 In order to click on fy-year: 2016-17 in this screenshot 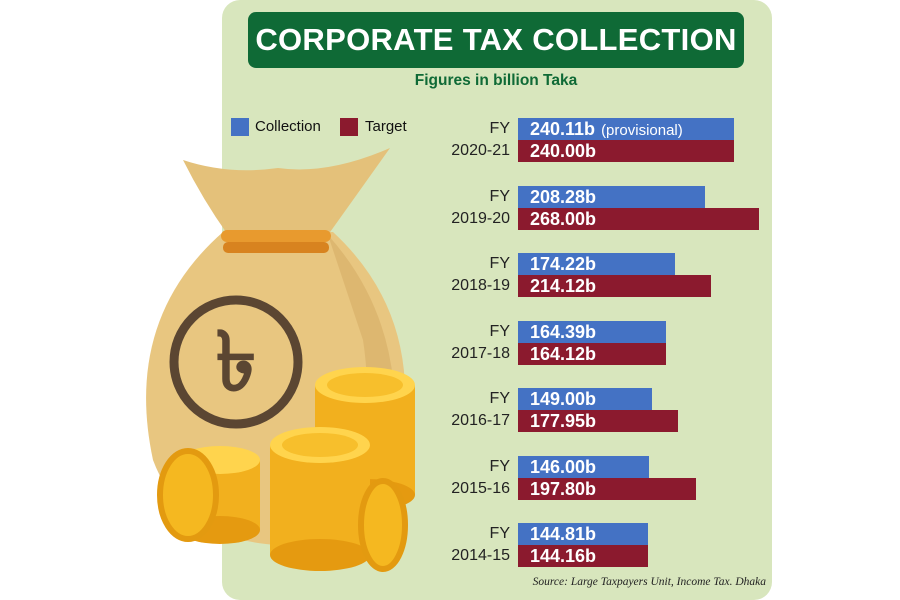, I will do `click(480, 420)`.